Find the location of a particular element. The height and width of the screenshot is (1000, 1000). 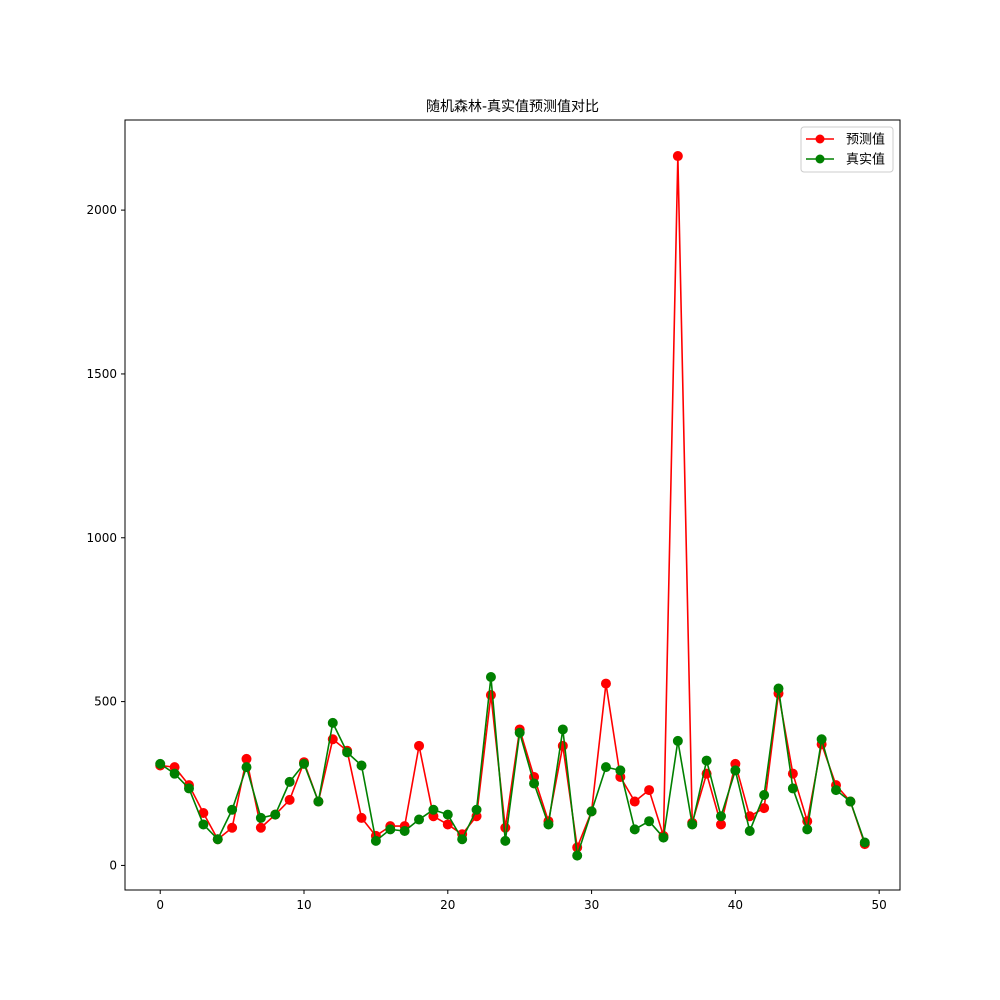

y-axis: 0 500 1000 1500 2000 is located at coordinates (105, 537).